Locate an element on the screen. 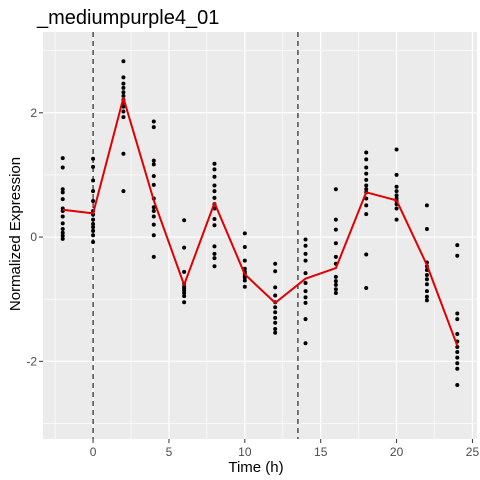  y-axis-title: Normalized Expression is located at coordinates (15, 234).